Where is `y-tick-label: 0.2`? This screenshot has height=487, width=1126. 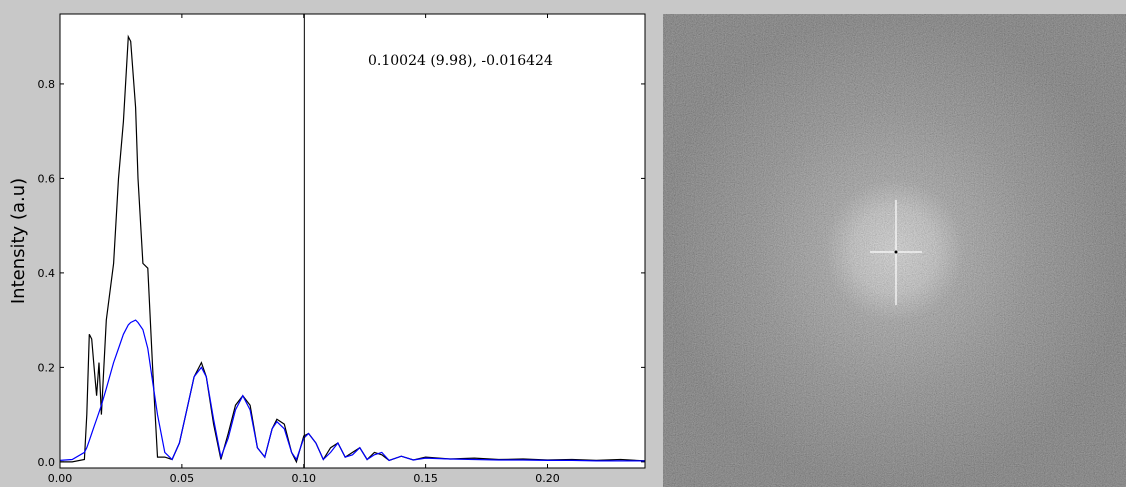 y-tick-label: 0.2 is located at coordinates (47, 367).